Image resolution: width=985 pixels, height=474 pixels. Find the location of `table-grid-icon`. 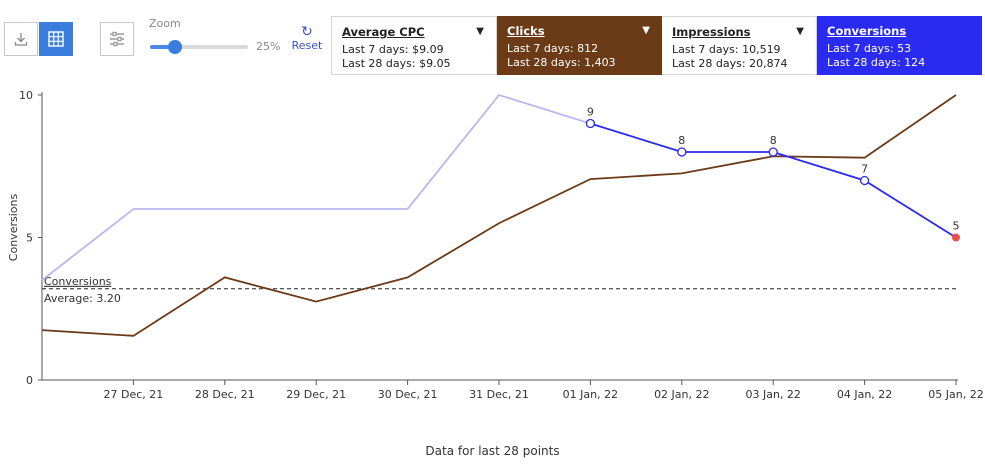

table-grid-icon is located at coordinates (56, 39).